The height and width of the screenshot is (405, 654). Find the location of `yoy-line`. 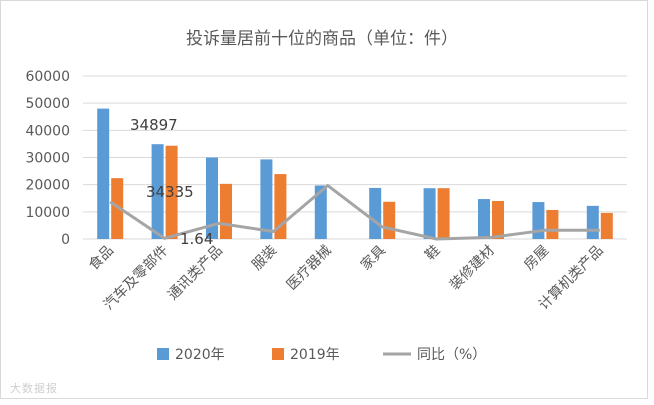

yoy-line is located at coordinates (354, 212).